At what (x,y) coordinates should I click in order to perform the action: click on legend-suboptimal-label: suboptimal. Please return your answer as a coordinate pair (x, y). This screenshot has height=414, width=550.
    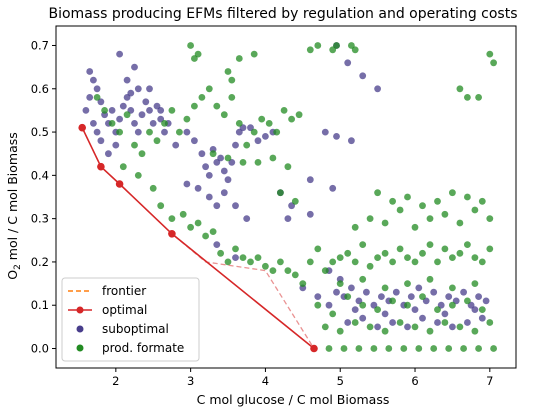
    Looking at the image, I should click on (135, 329).